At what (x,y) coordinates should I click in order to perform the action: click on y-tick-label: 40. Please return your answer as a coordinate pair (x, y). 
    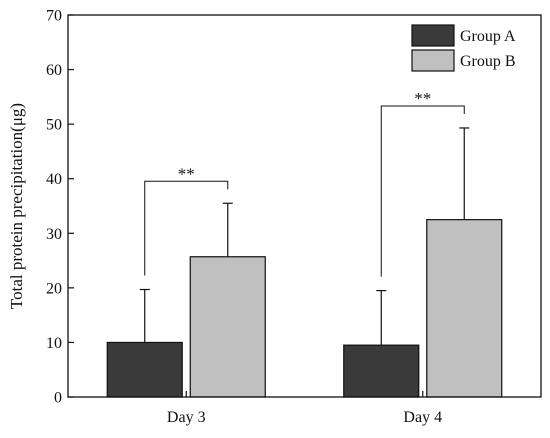
    Looking at the image, I should click on (54, 179).